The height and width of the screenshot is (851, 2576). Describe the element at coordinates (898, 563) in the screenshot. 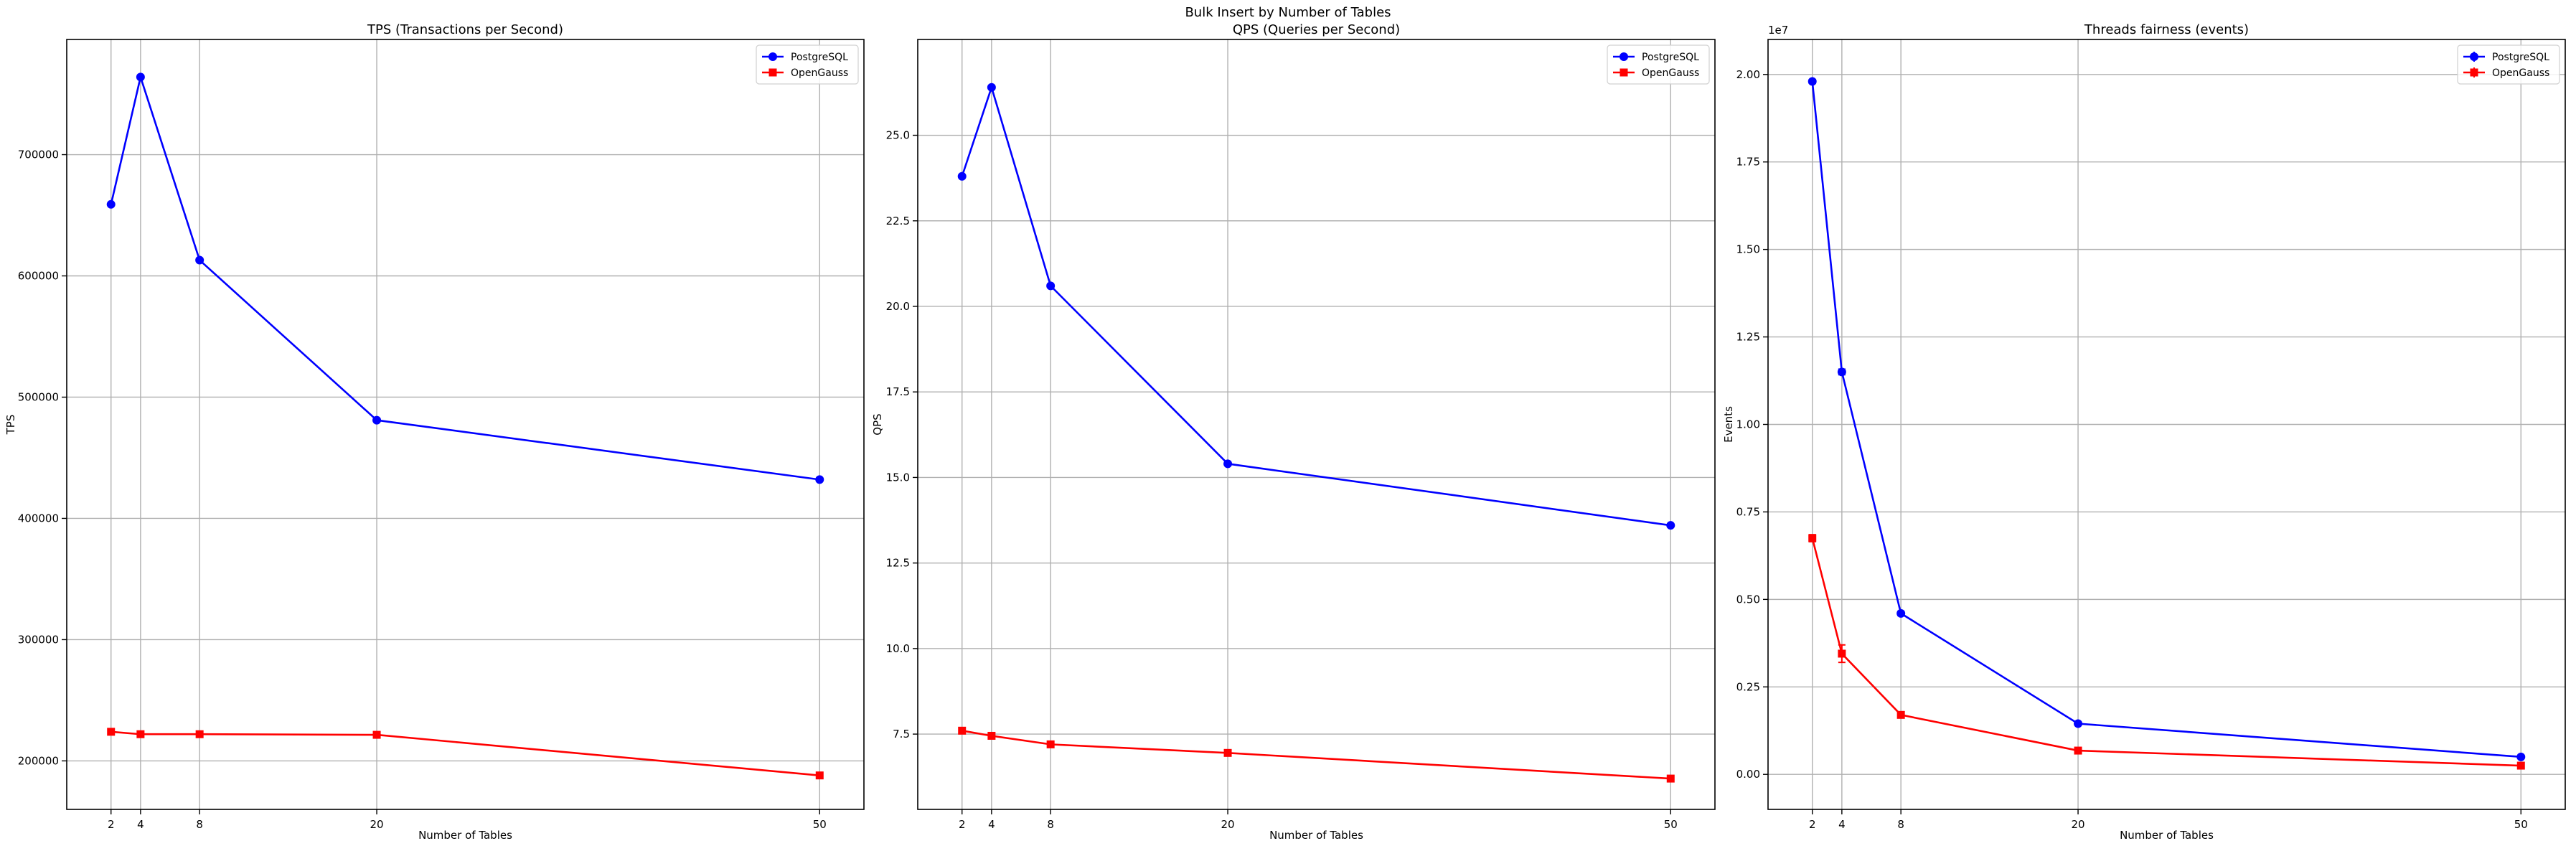

I see `y-tick-label: 12.5` at that location.